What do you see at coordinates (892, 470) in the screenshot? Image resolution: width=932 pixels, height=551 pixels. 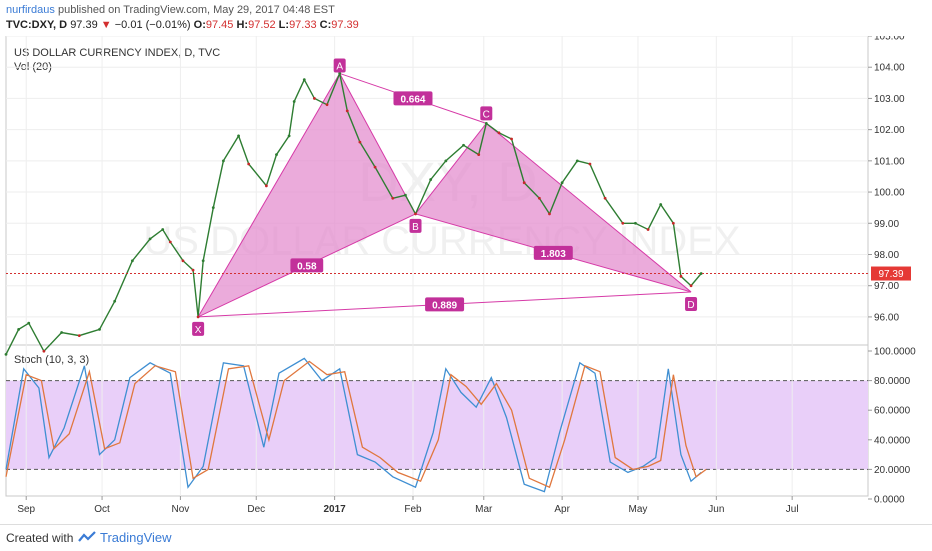 I see `stoch-tick-label: 20.0000` at bounding box center [892, 470].